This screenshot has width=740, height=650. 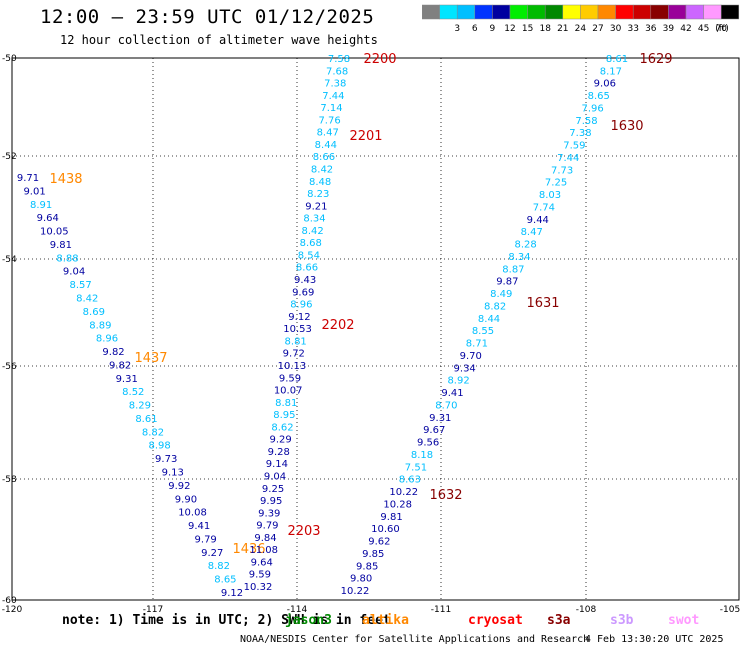 I want to click on wave-height-value: 8.69, so click(x=94, y=312).